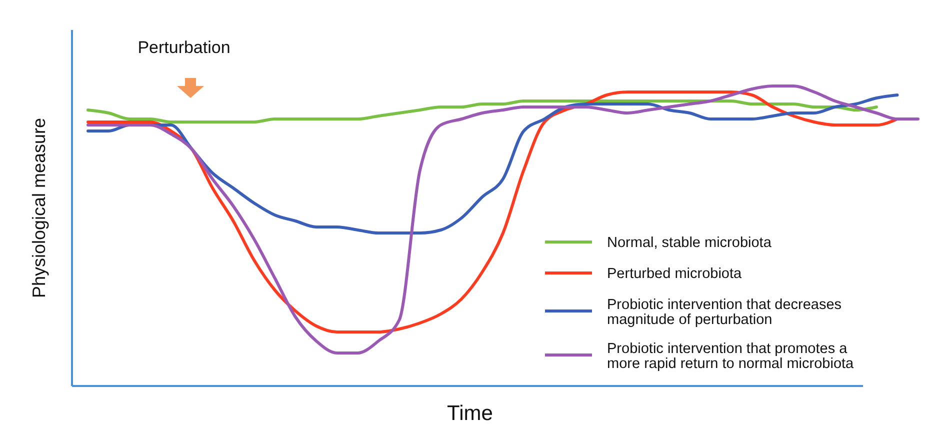 The width and height of the screenshot is (941, 436). What do you see at coordinates (39, 208) in the screenshot?
I see `y-axis-title: Physiological measure` at bounding box center [39, 208].